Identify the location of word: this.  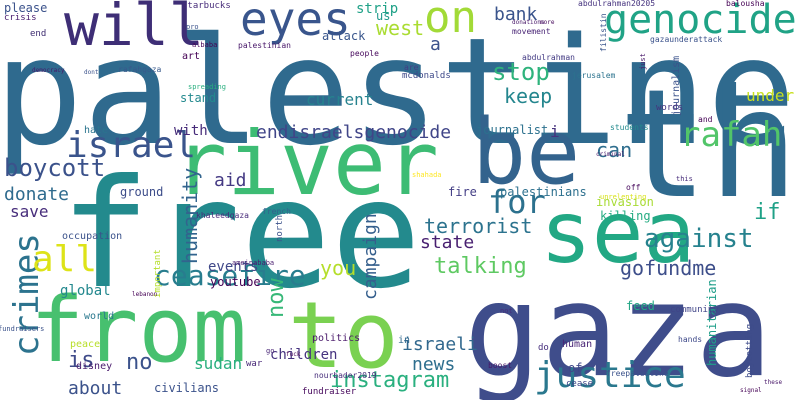
(684, 179).